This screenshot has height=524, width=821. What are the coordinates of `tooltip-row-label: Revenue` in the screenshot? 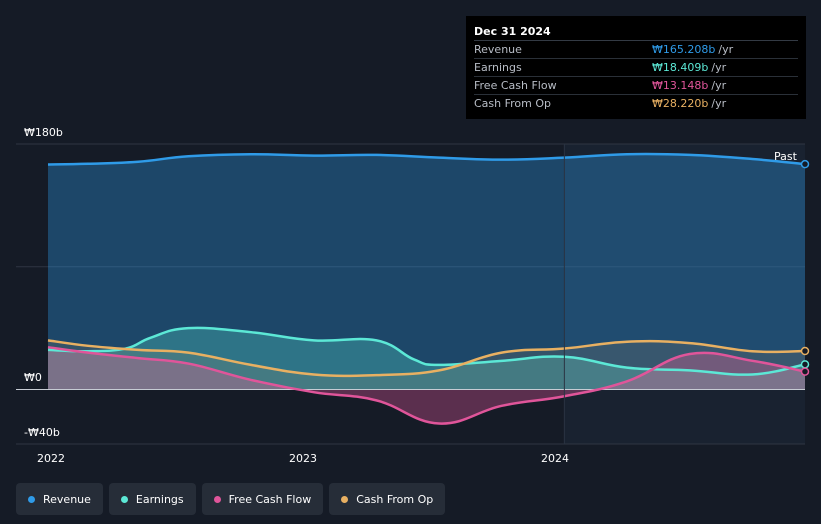 It's located at (498, 49).